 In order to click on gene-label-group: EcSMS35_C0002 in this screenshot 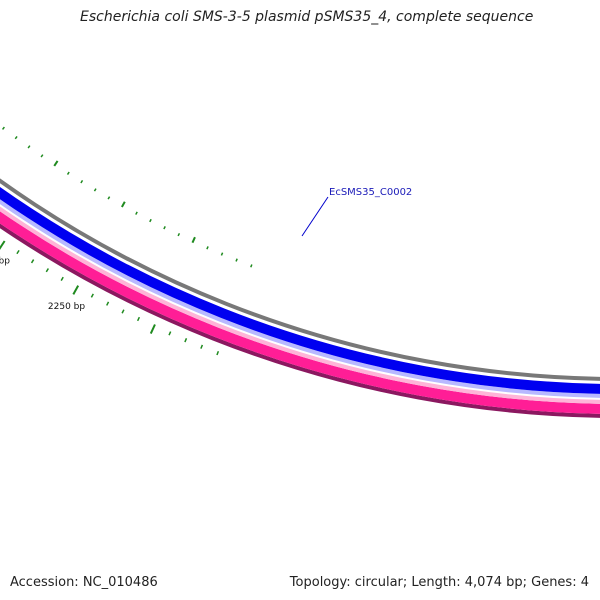, I will do `click(356, 212)`.